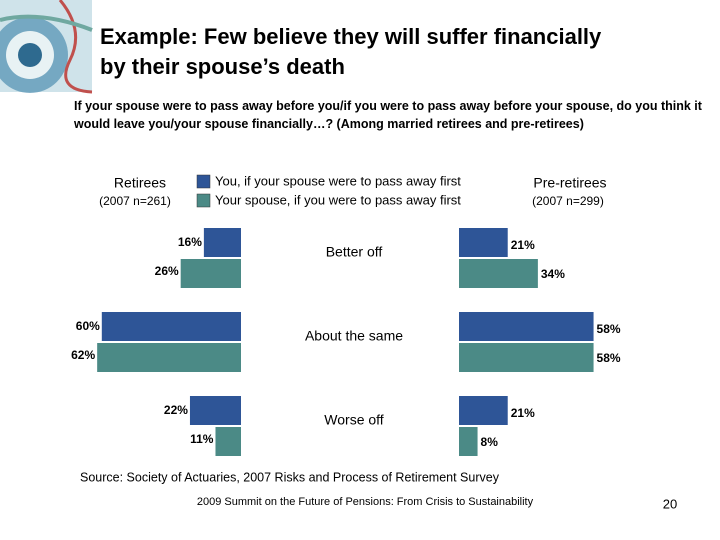 This screenshot has height=540, width=720. What do you see at coordinates (354, 252) in the screenshot?
I see `category-label: Better off` at bounding box center [354, 252].